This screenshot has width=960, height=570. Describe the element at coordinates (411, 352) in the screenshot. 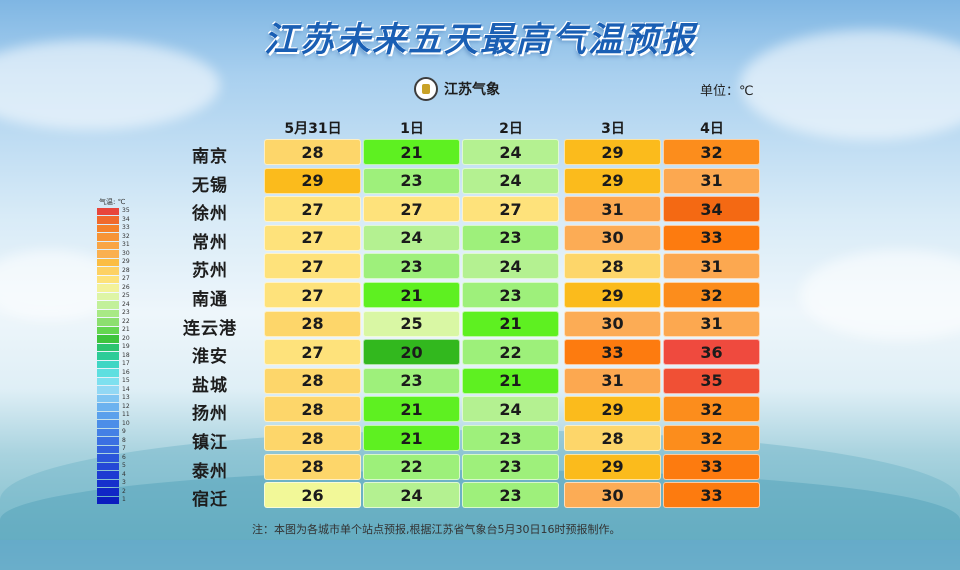

I see `temperature-cell: 20` at that location.